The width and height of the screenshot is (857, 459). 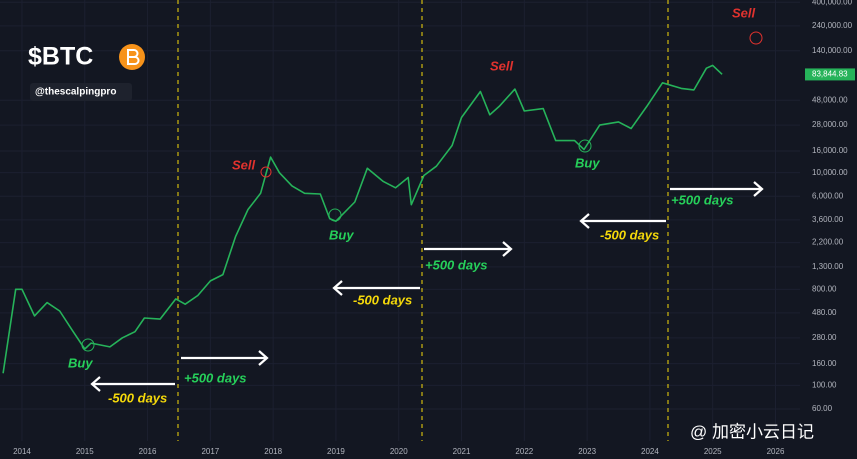 I want to click on y-tick-label: 160.00, so click(x=824, y=363).